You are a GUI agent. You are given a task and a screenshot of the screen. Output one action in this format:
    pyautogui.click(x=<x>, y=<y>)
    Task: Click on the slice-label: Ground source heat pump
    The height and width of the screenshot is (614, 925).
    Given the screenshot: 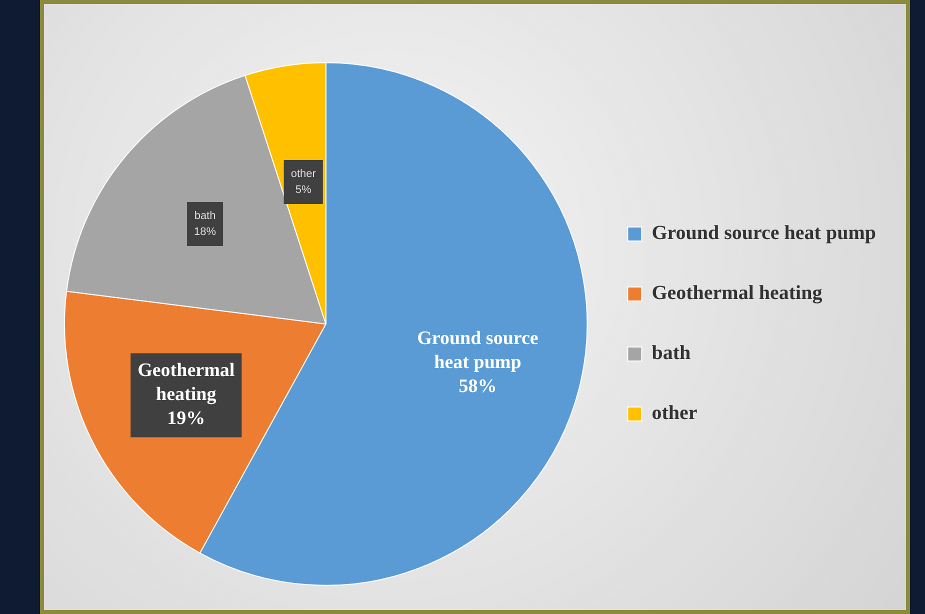 What is the action you would take?
    pyautogui.click(x=477, y=350)
    